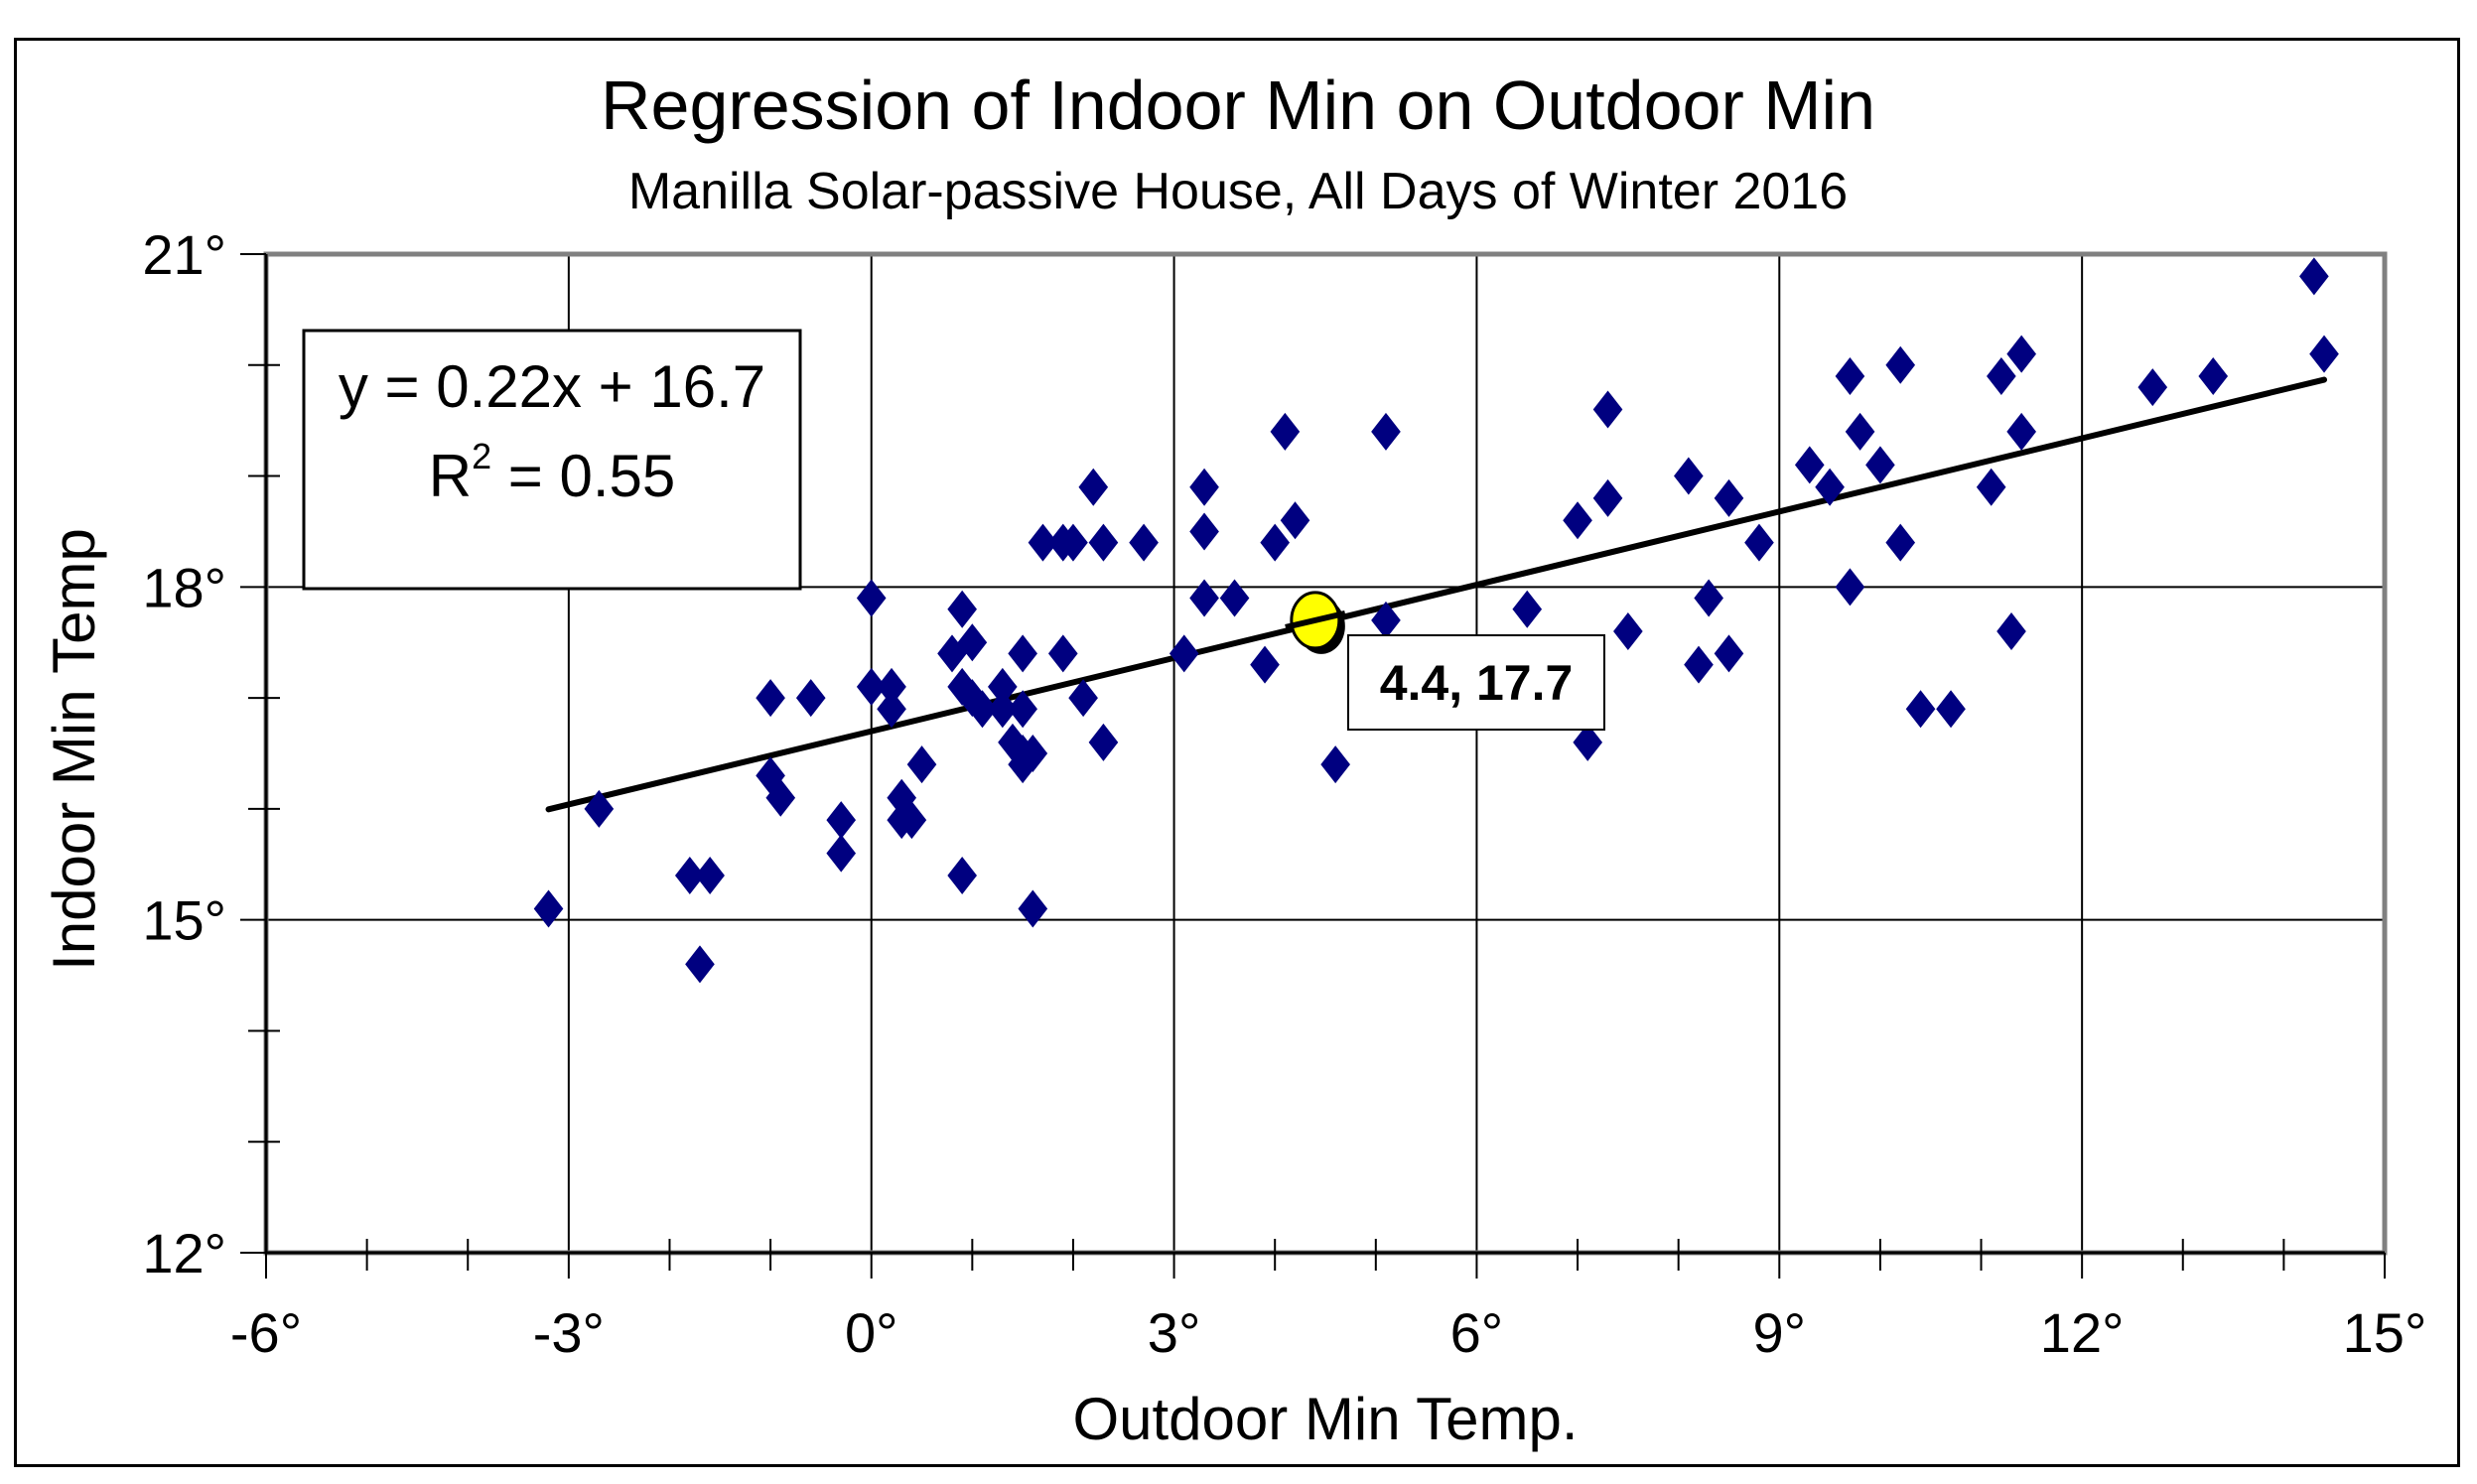 The width and height of the screenshot is (2477, 1484). Describe the element at coordinates (2385, 1332) in the screenshot. I see `x-tick-label: 15°` at that location.